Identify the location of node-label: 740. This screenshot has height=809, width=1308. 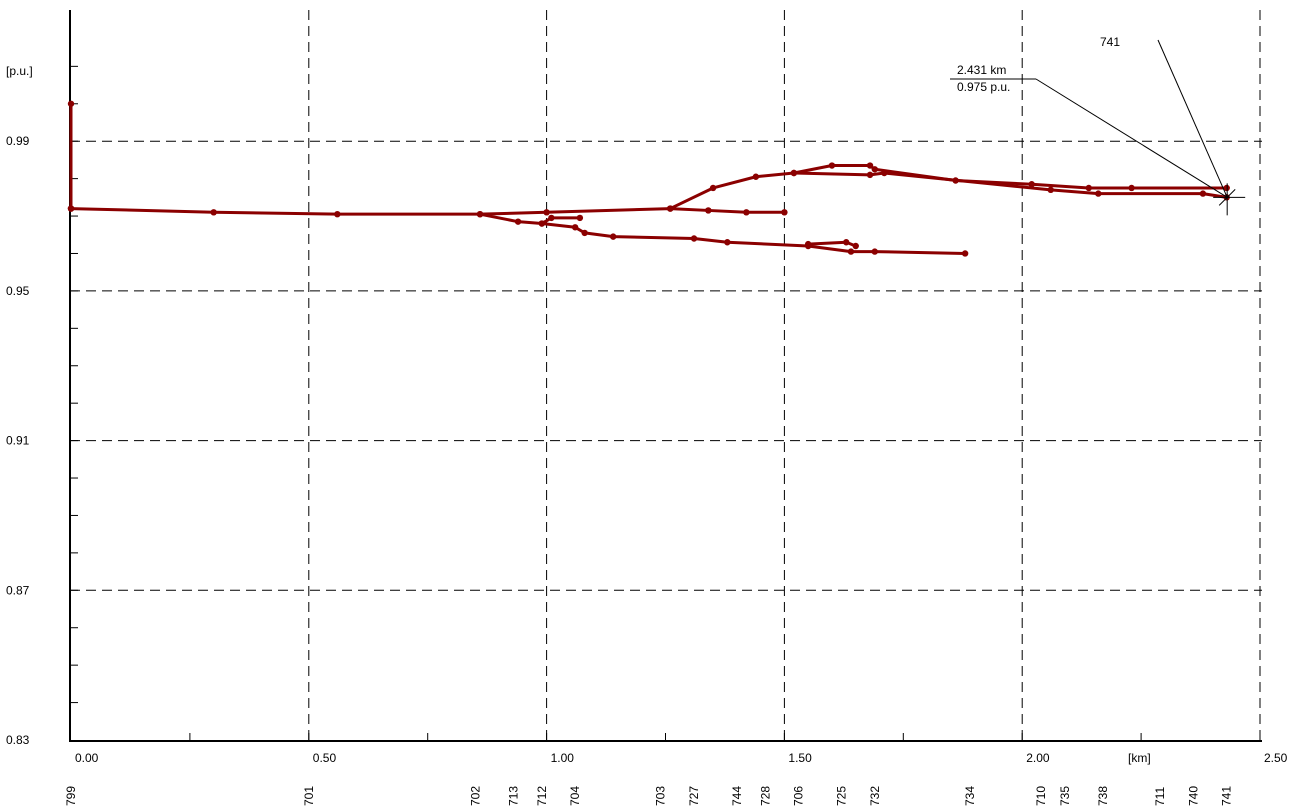
(1193, 796).